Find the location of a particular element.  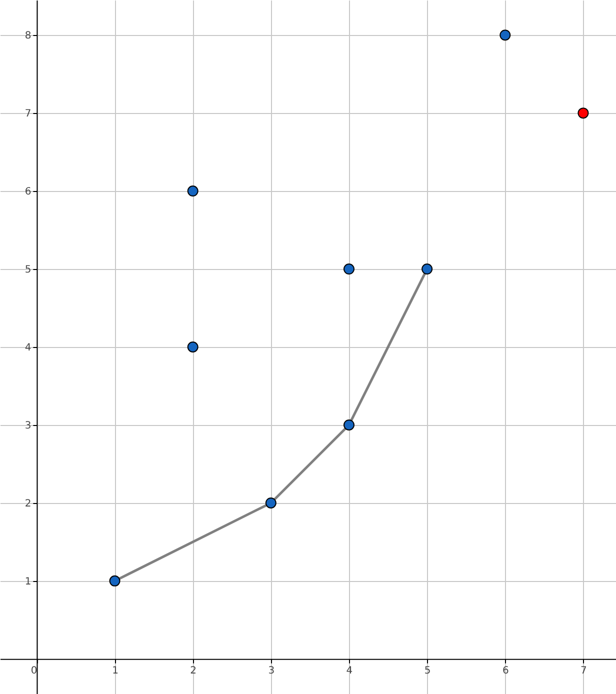

y-tick-label: 7 is located at coordinates (28, 114).